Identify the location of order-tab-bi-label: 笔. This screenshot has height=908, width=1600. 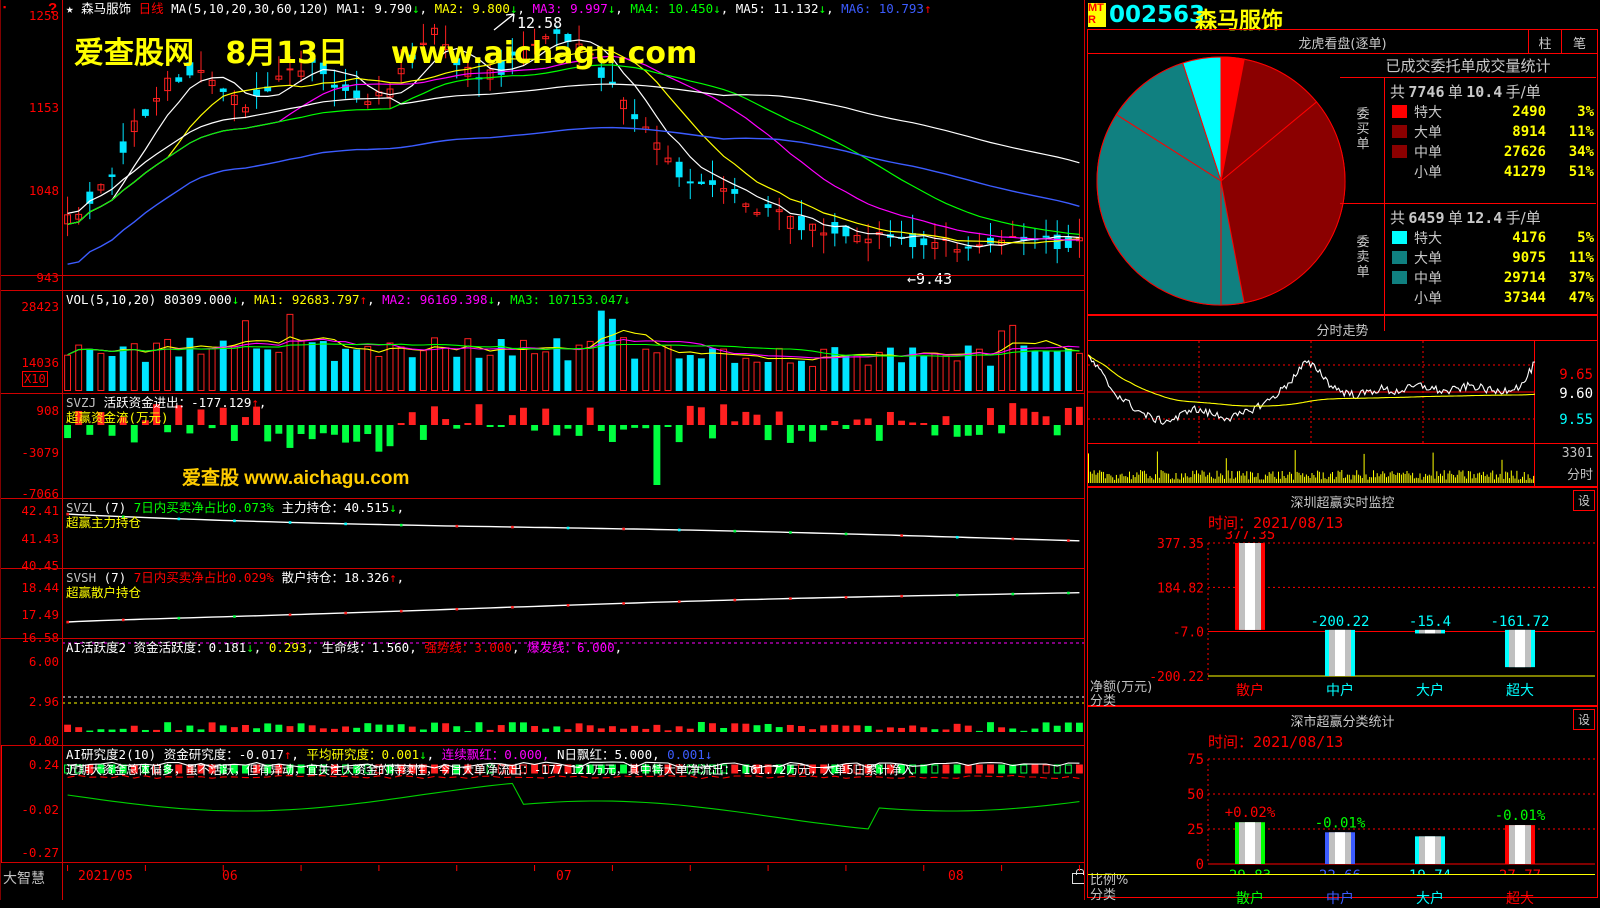
(1579, 44).